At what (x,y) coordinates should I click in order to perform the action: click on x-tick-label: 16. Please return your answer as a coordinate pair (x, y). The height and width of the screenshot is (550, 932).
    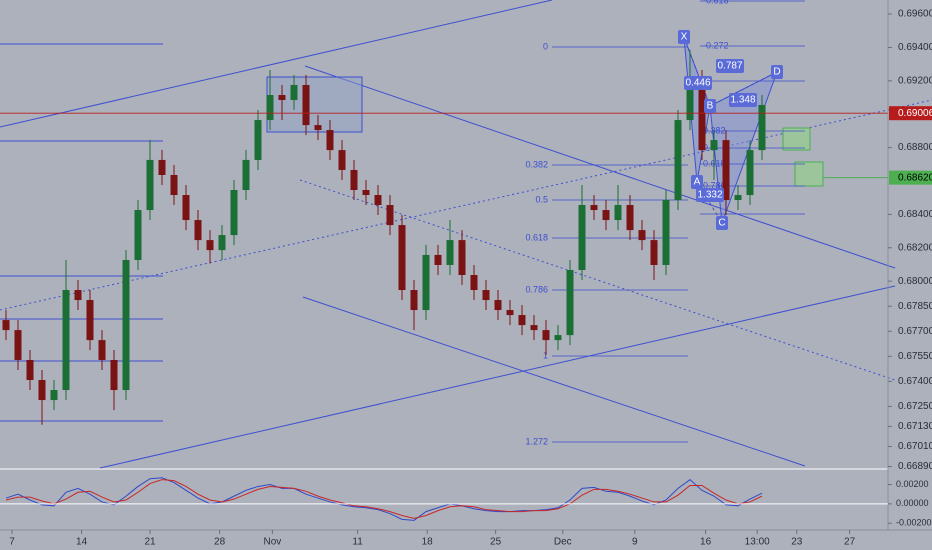
    Looking at the image, I should click on (706, 542).